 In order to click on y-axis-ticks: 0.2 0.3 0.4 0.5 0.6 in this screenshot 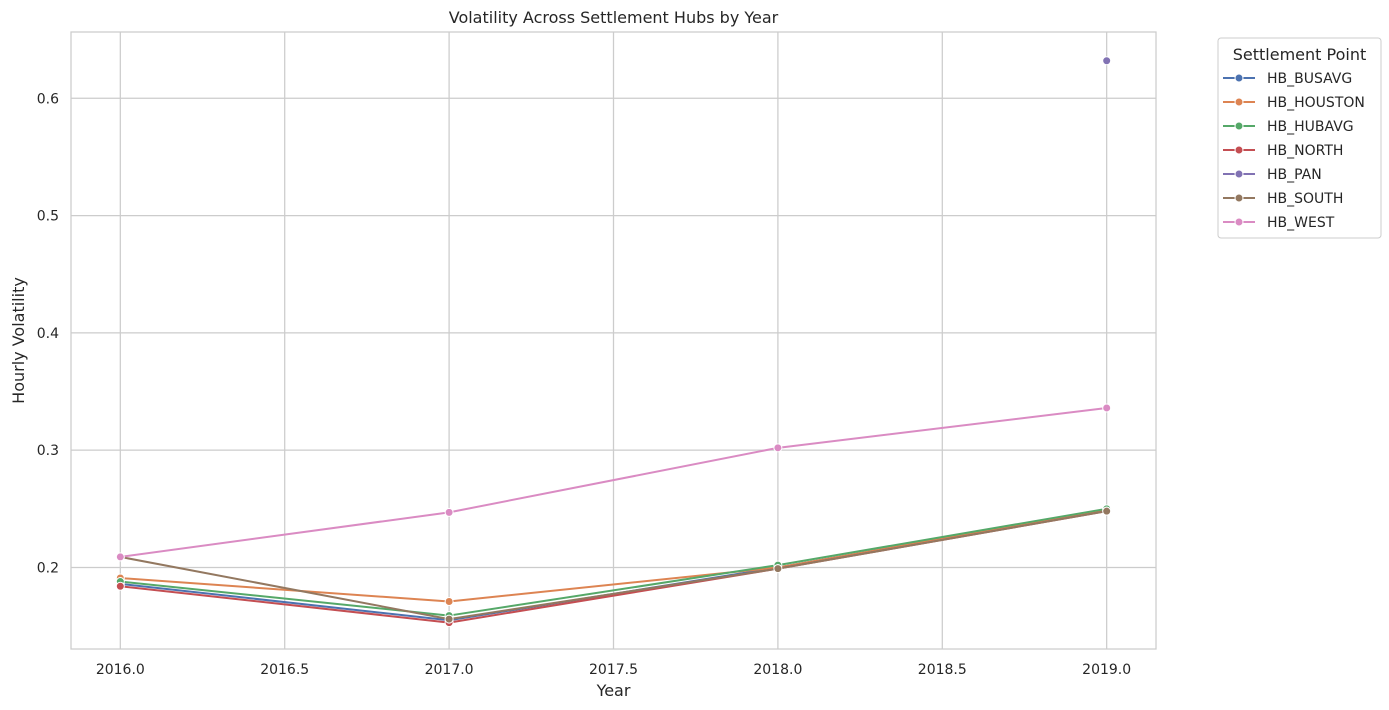, I will do `click(48, 333)`.